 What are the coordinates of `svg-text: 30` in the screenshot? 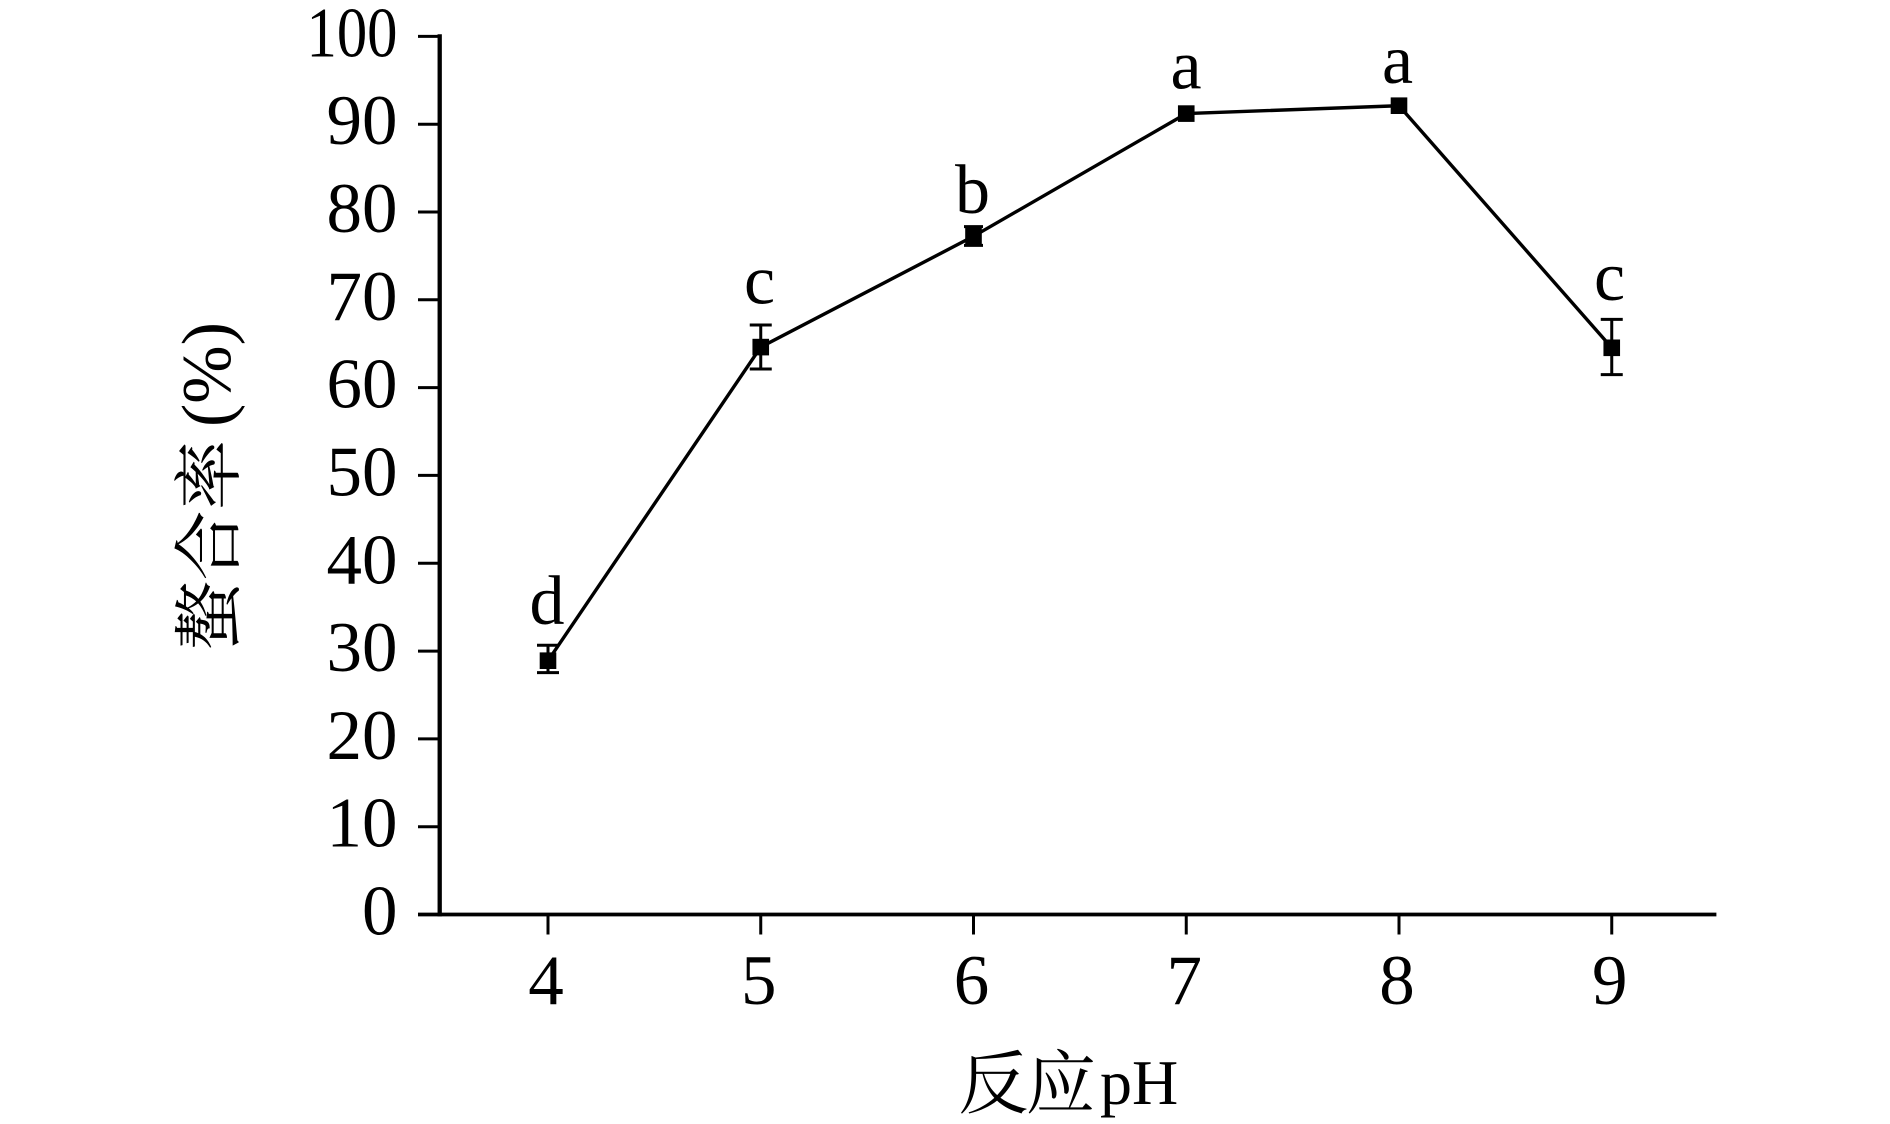 It's located at (362, 648).